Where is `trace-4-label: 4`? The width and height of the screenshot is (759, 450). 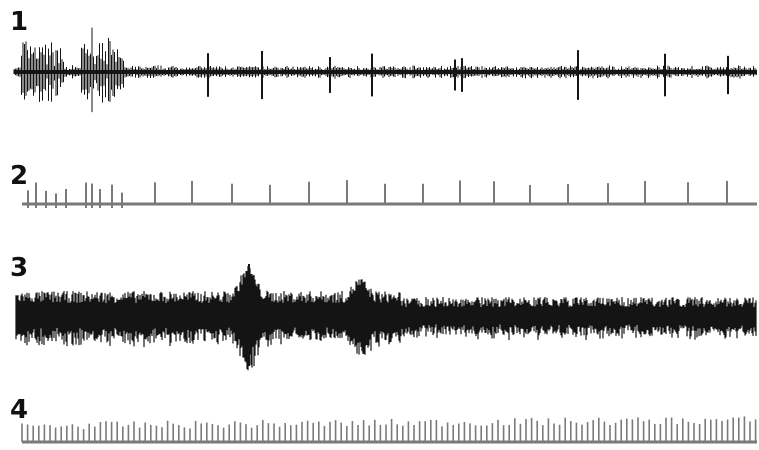 trace-4-label: 4 is located at coordinates (19, 410).